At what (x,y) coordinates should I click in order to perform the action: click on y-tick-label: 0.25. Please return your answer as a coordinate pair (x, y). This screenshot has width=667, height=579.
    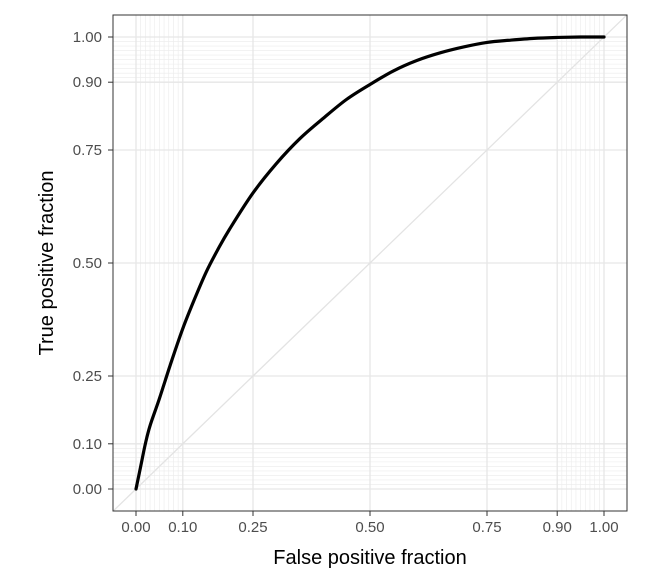
    Looking at the image, I should click on (87, 376).